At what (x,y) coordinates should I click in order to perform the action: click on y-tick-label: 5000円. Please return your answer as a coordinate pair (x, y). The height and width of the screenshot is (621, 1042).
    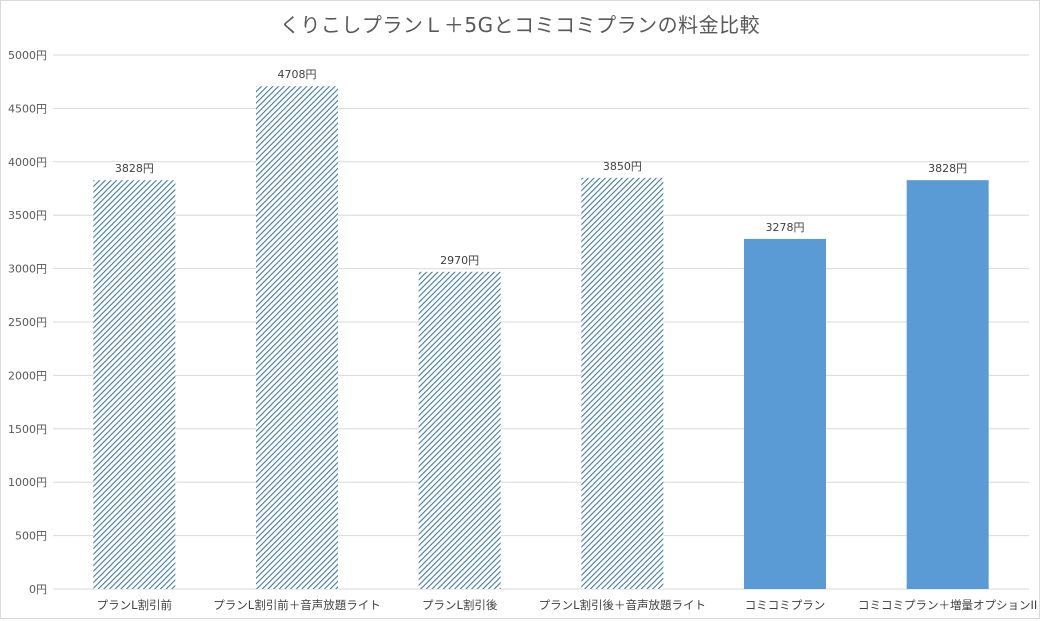
    Looking at the image, I should click on (27, 55).